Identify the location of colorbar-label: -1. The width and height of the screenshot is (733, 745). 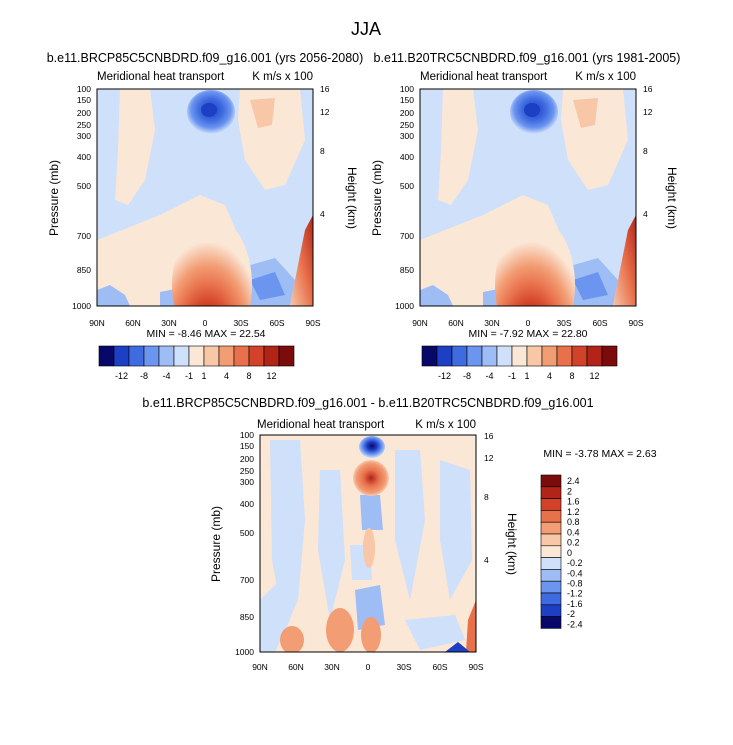
(512, 376).